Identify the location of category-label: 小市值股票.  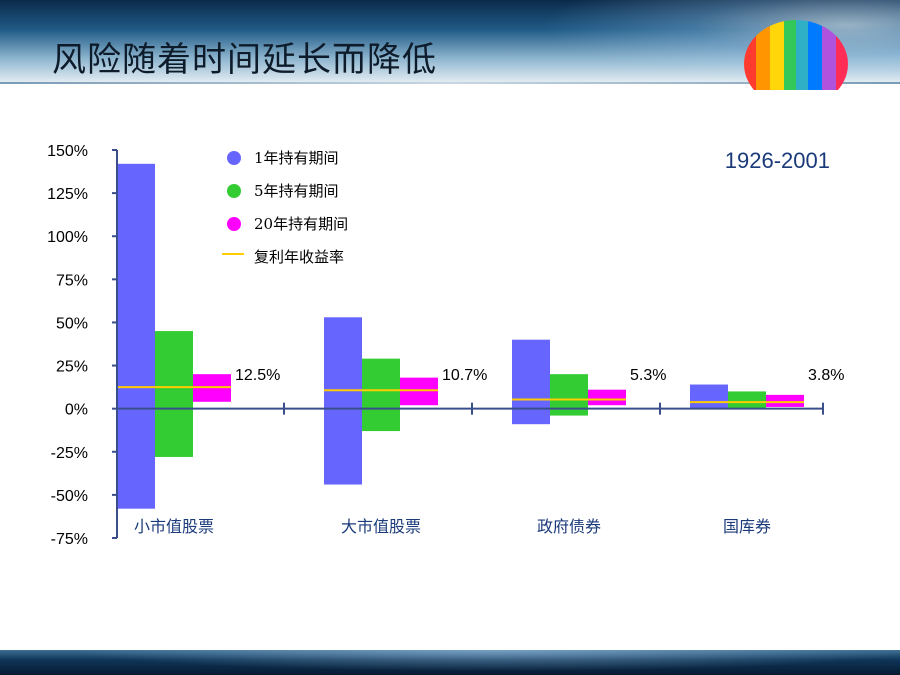
(174, 526).